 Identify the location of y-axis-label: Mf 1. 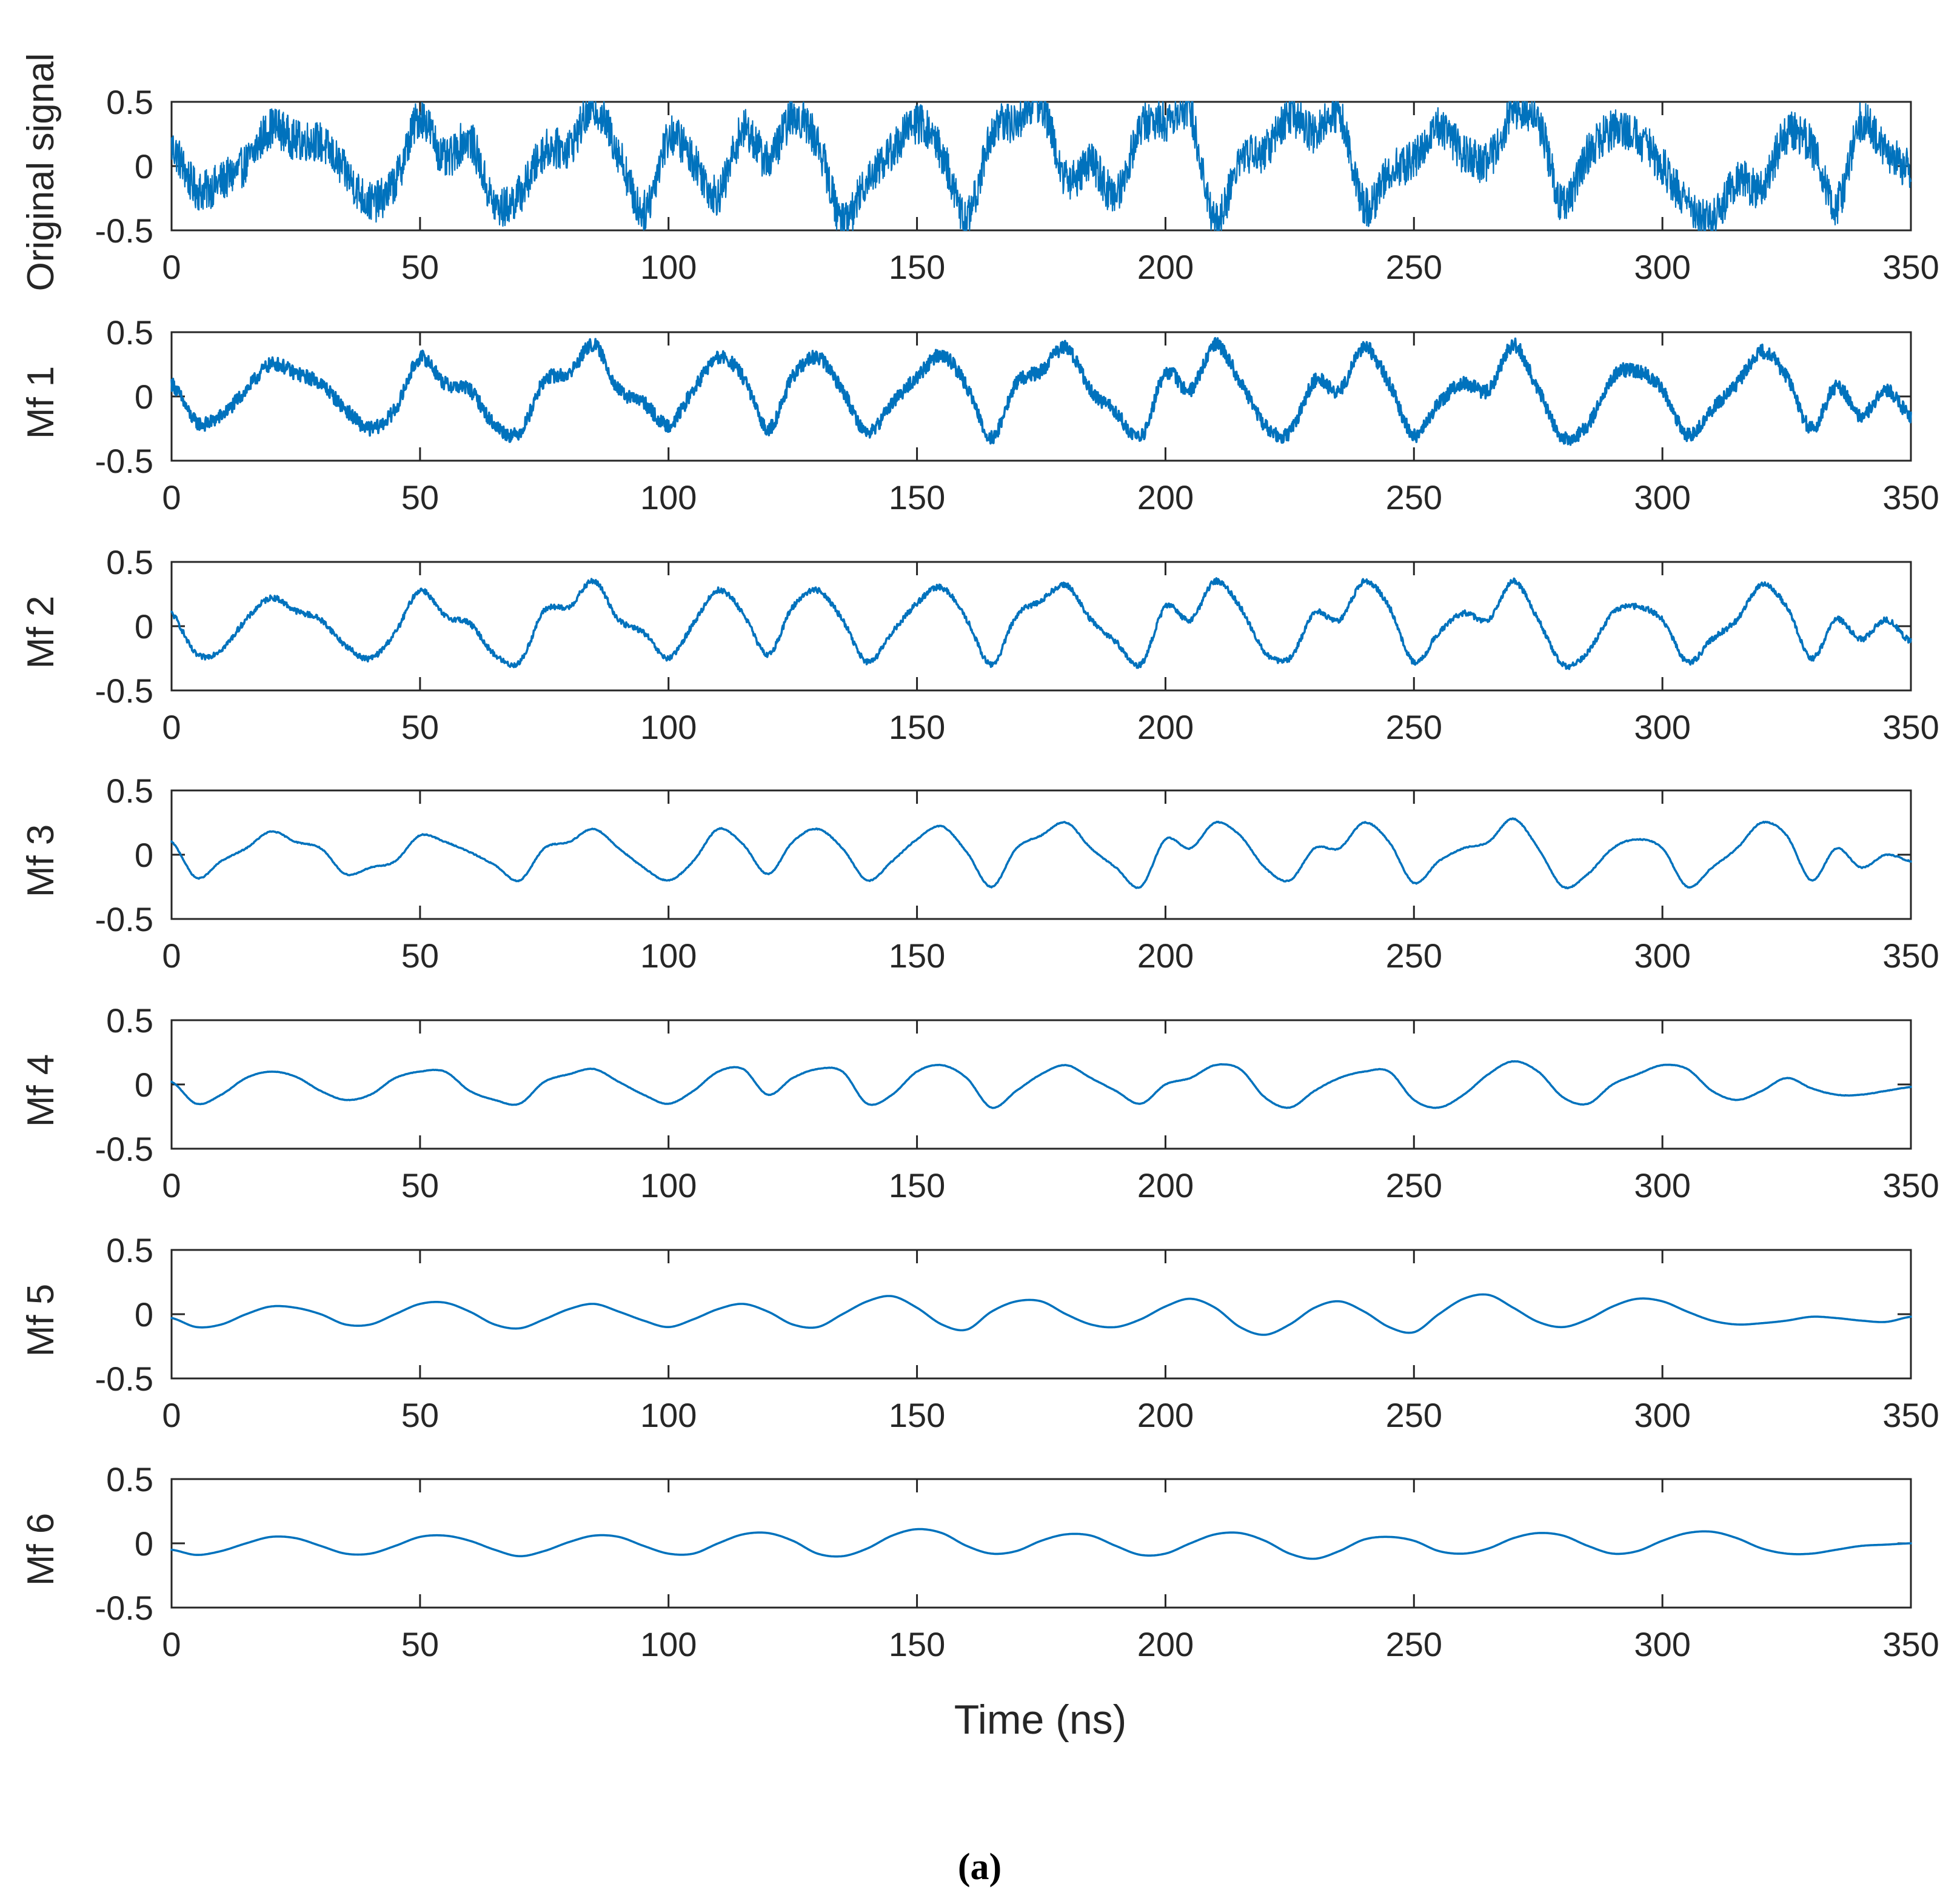
(41, 402).